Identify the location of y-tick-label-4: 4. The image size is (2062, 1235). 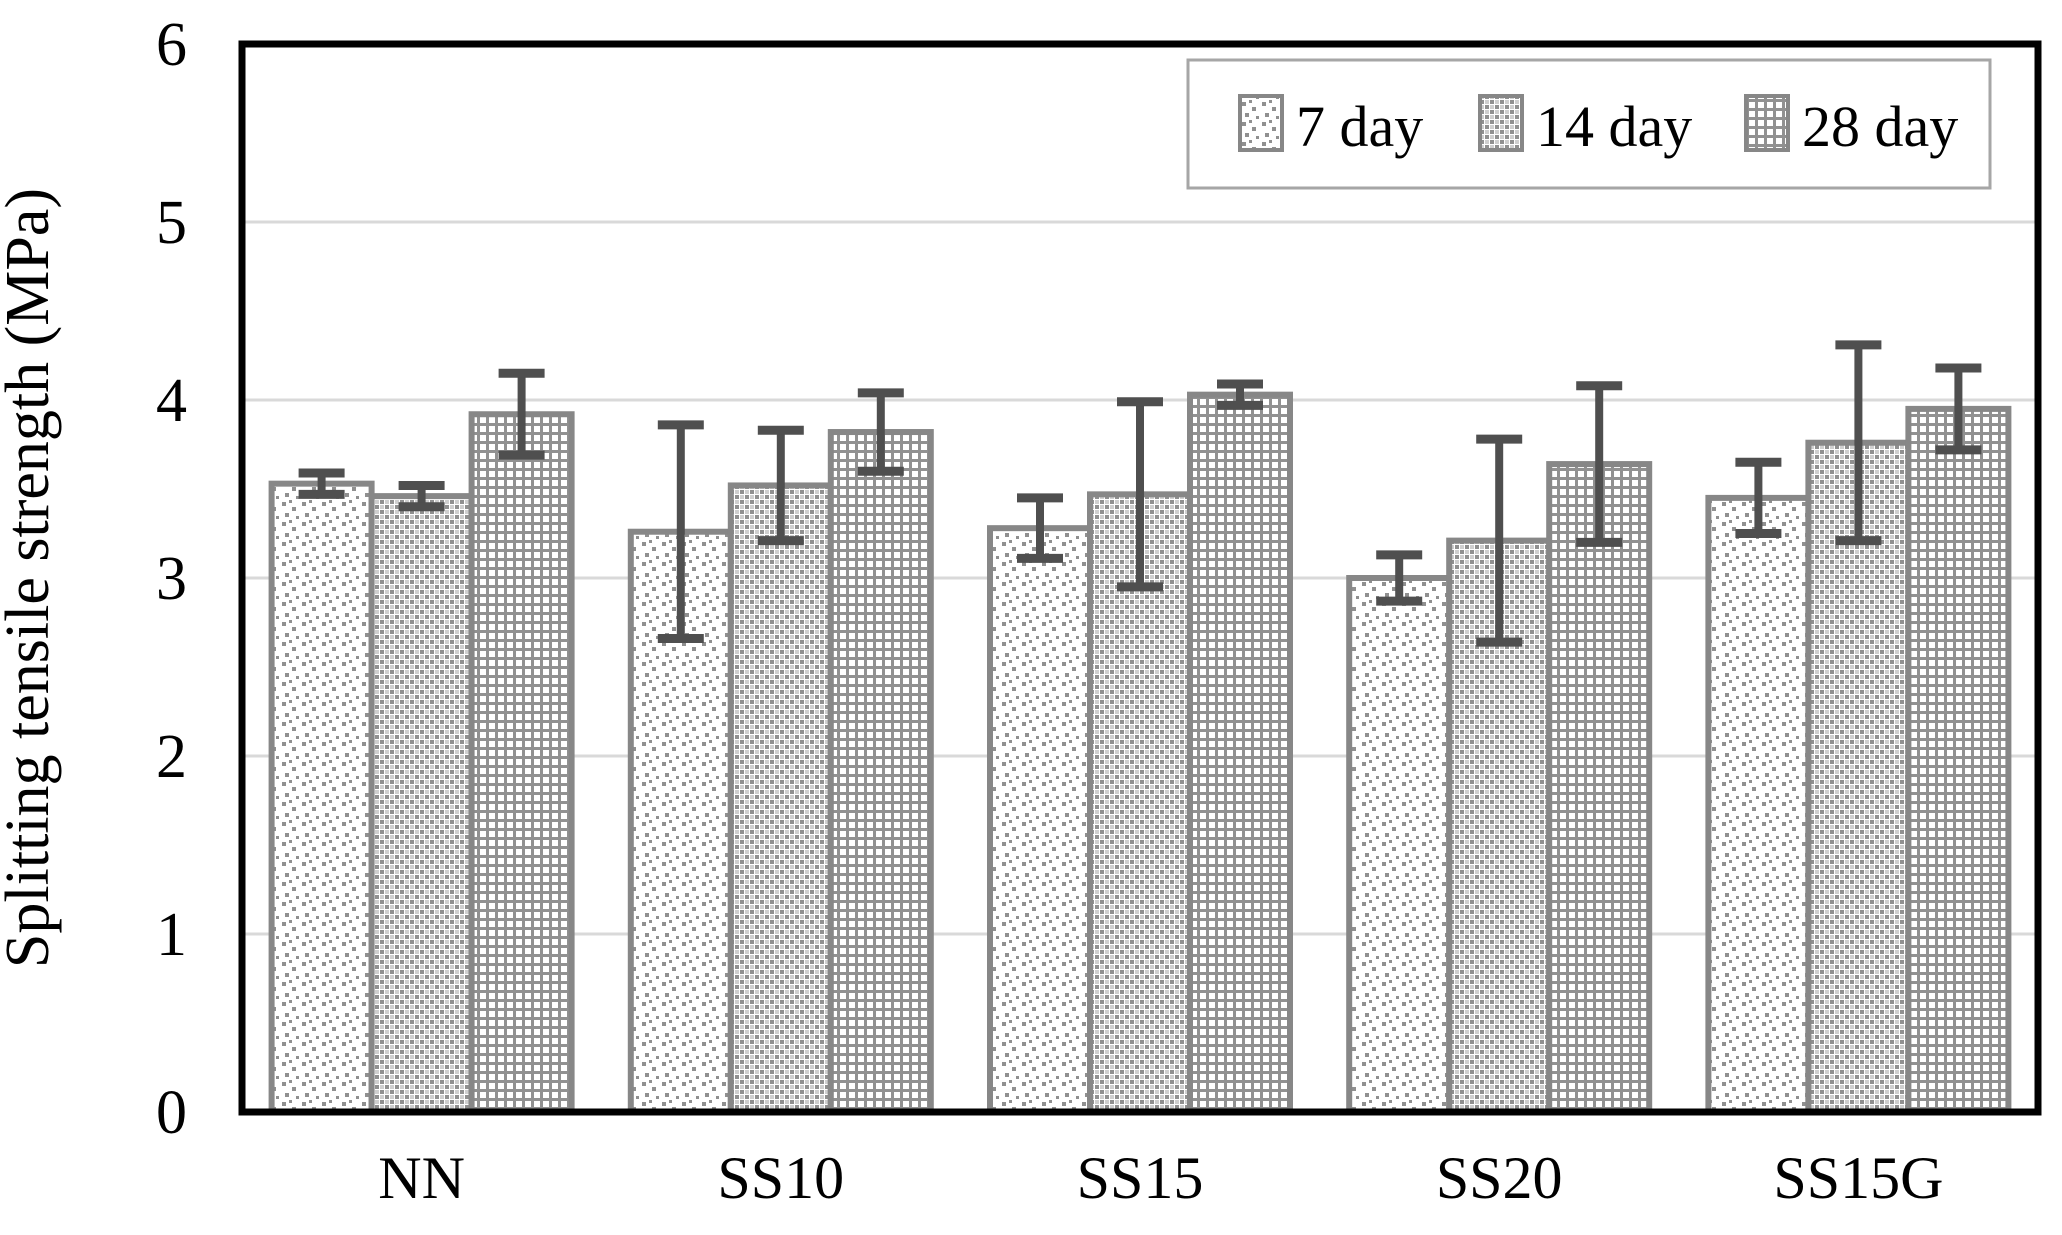
(171, 401).